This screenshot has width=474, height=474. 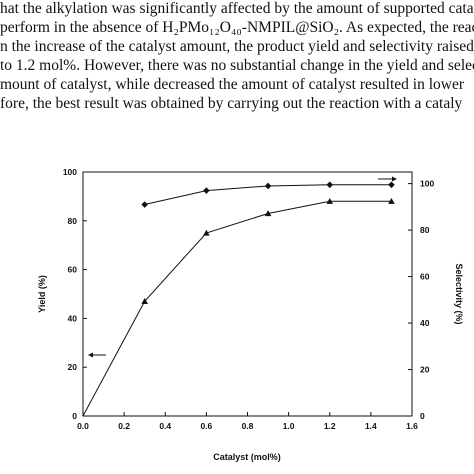 I want to click on x-tick-label: 0.4, so click(x=165, y=426).